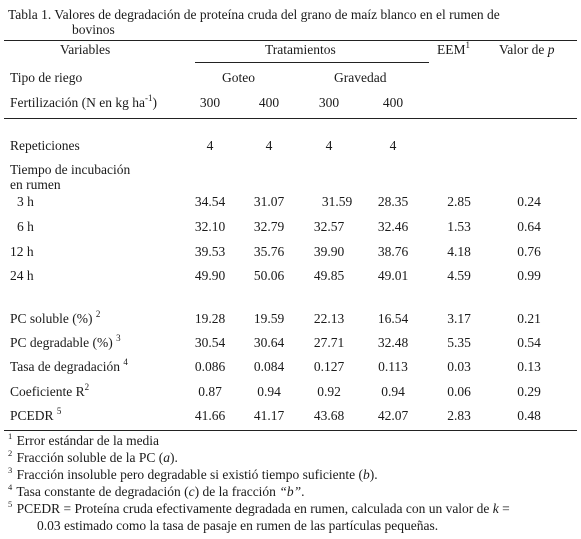 Image resolution: width=581 pixels, height=539 pixels. Describe the element at coordinates (529, 201) in the screenshot. I see `cell: 0.24` at that location.